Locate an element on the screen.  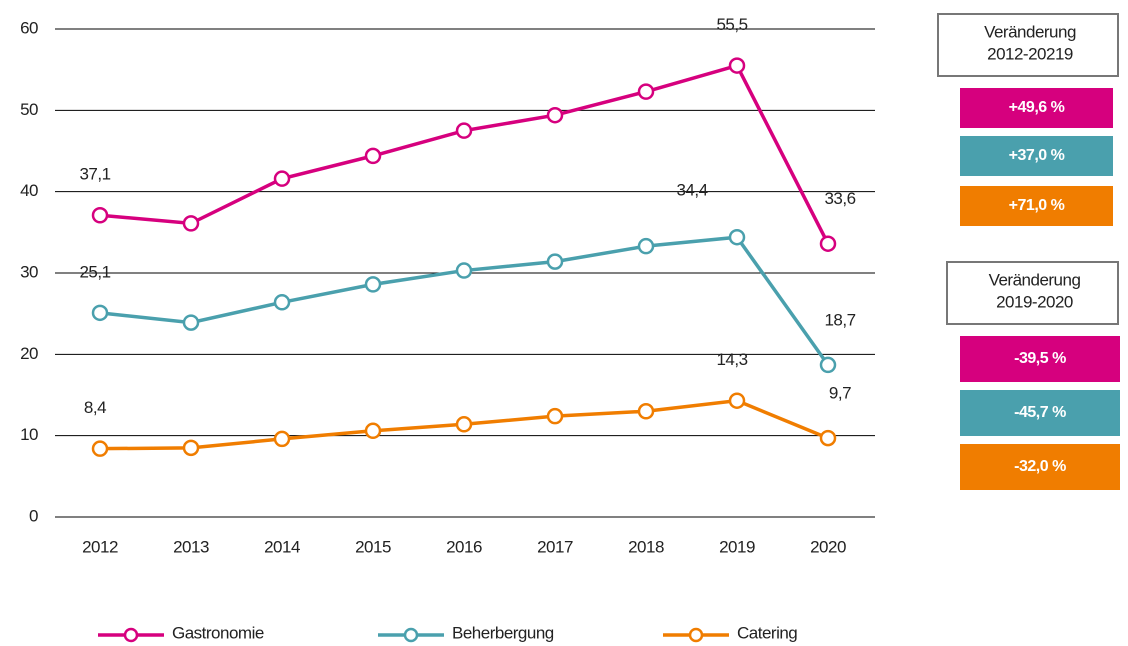
data-label: 34,4 is located at coordinates (691, 190).